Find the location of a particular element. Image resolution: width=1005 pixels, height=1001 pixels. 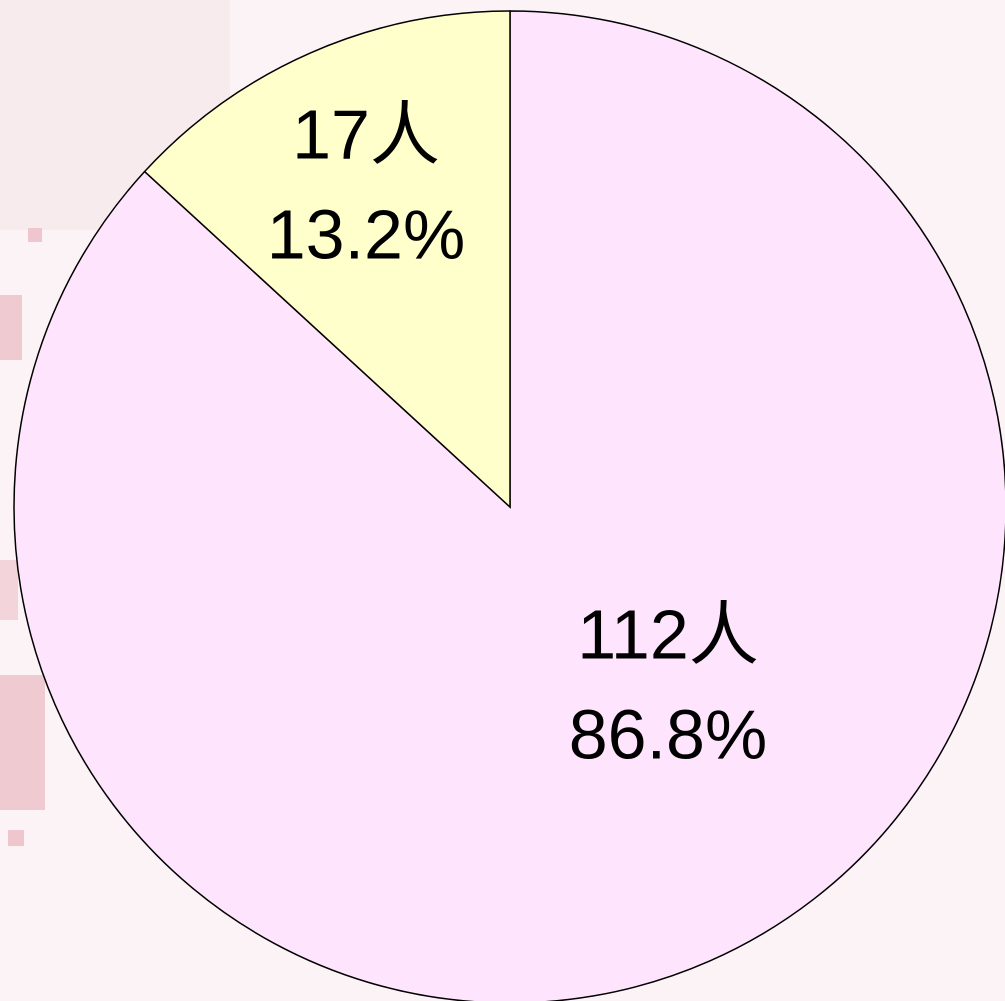

percentage-label: 86.8% is located at coordinates (668, 734).